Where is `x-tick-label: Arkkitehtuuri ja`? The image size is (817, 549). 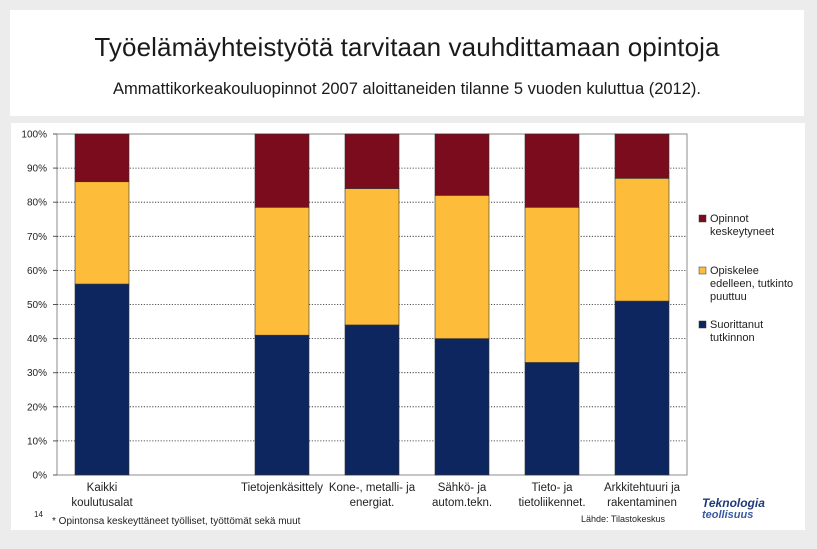 x-tick-label: Arkkitehtuuri ja is located at coordinates (642, 488).